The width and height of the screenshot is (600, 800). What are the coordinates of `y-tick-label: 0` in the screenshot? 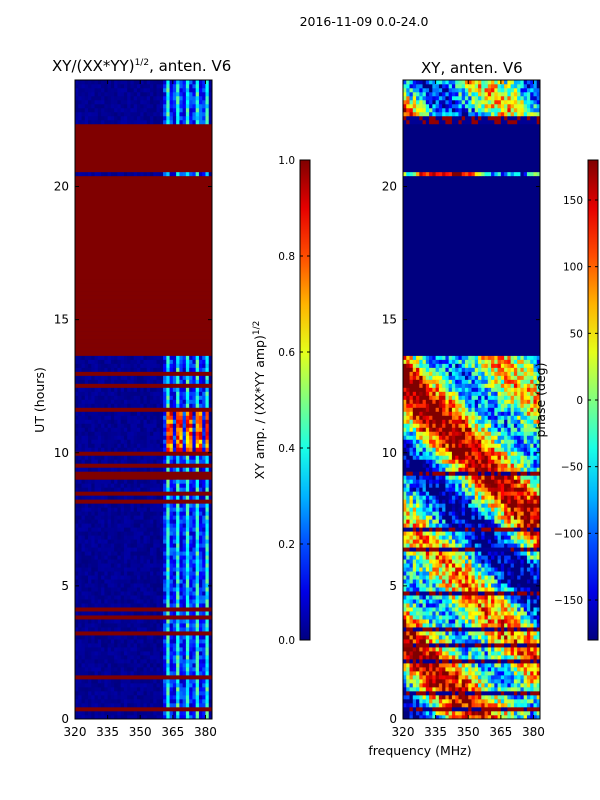 It's located at (65, 719).